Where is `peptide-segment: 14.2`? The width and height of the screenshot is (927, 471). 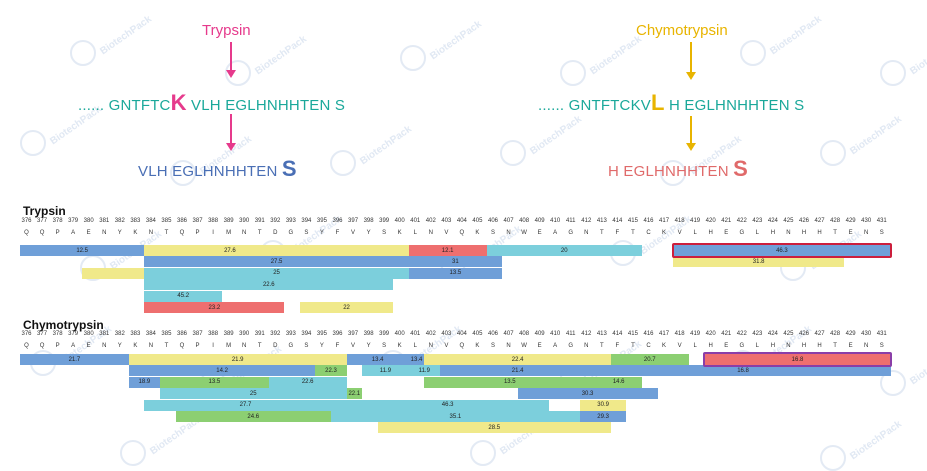
peptide-segment: 14.2 is located at coordinates (222, 371).